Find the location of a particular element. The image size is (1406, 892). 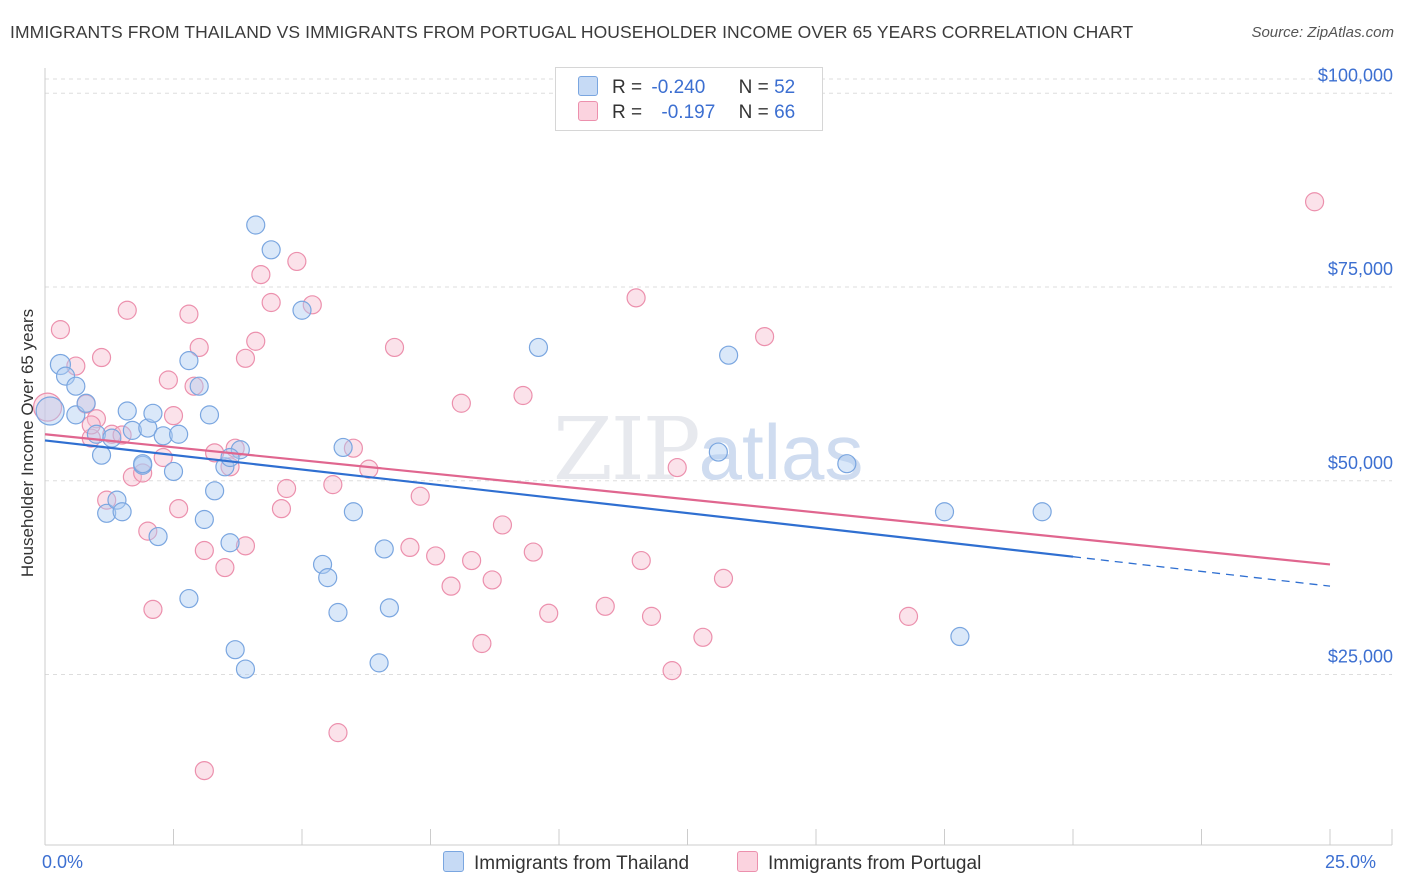

legend-swatch-portugal is located at coordinates (588, 111).